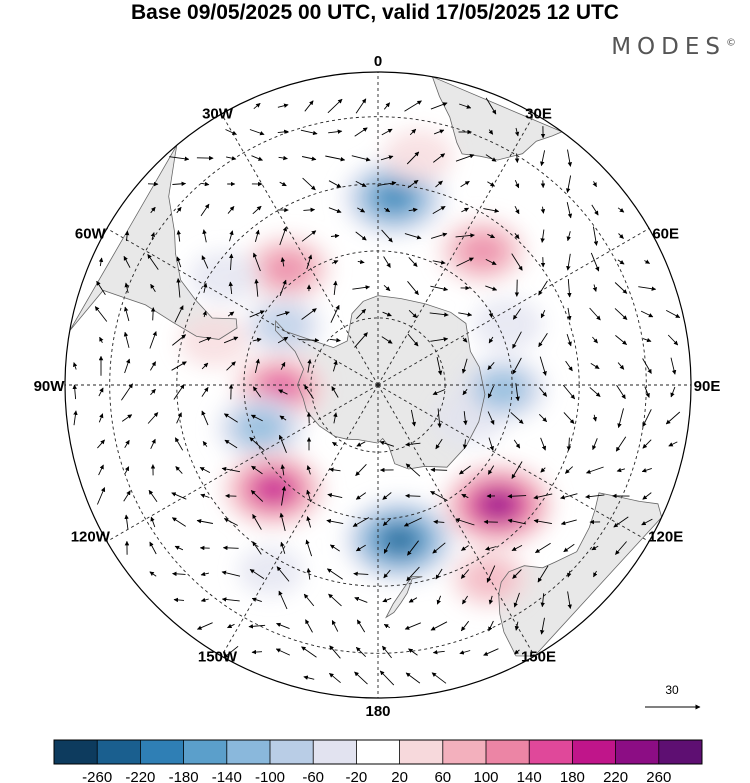 This screenshot has width=750, height=783. I want to click on colorbar-tick-label: 60, so click(442, 776).